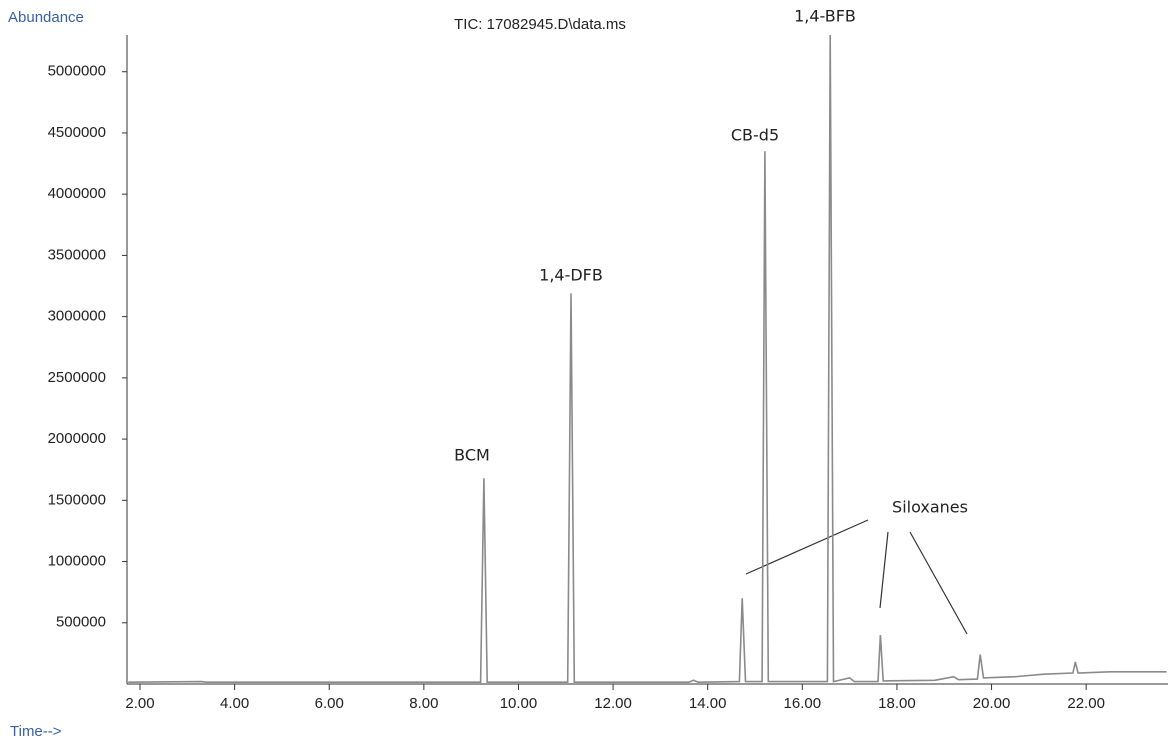 This screenshot has height=740, width=1168. Describe the element at coordinates (139, 703) in the screenshot. I see `x-tick-label: 2.00` at that location.